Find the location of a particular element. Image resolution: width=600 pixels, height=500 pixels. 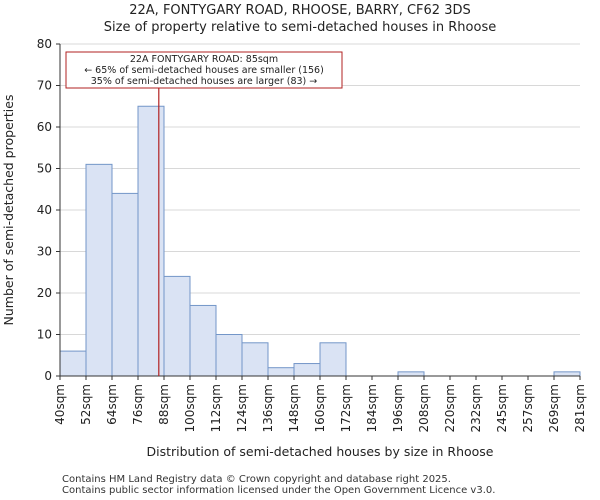

x-tick-label: 52sqm is located at coordinates (86, 404).